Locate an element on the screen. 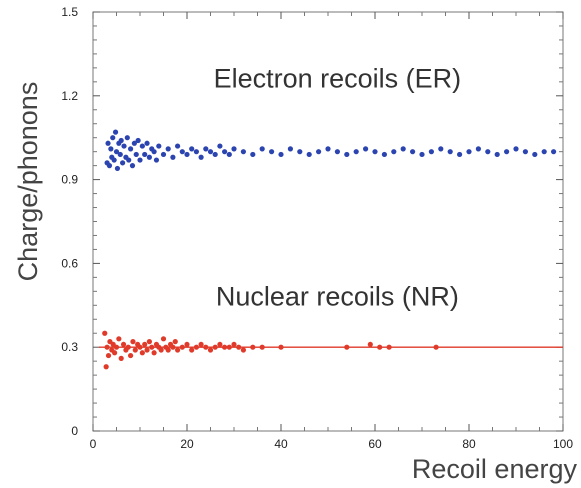 Image resolution: width=581 pixels, height=488 pixels. y-tick-label: 0.9 is located at coordinates (69, 180).